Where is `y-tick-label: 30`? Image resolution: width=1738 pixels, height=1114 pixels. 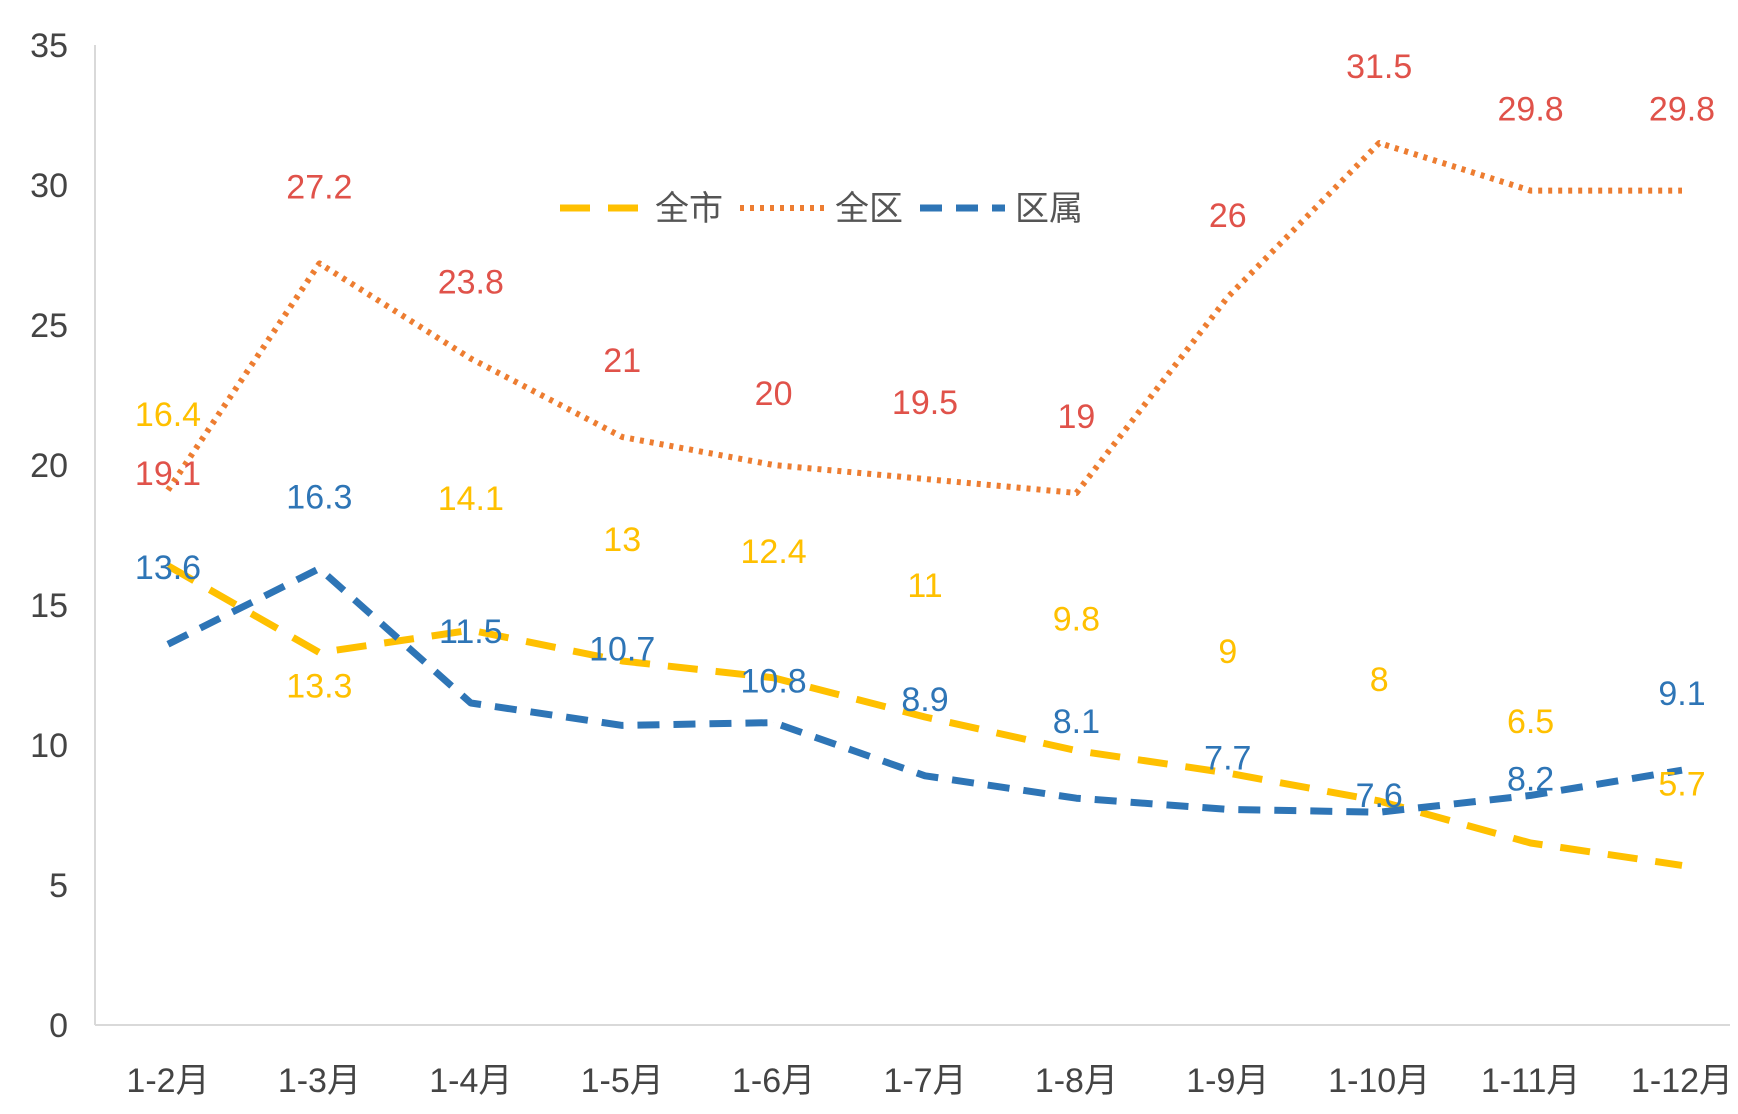 y-tick-label: 30 is located at coordinates (49, 186).